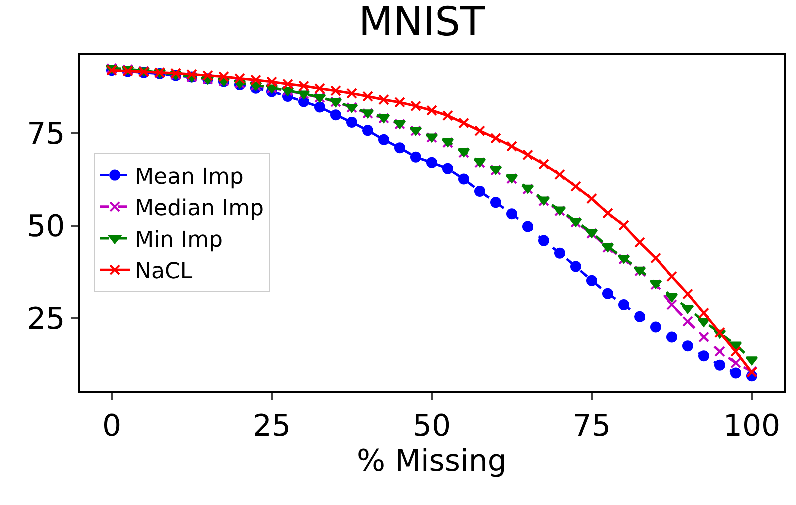 Image resolution: width=796 pixels, height=505 pixels. I want to click on legend-label: Mean Imp, so click(189, 177).